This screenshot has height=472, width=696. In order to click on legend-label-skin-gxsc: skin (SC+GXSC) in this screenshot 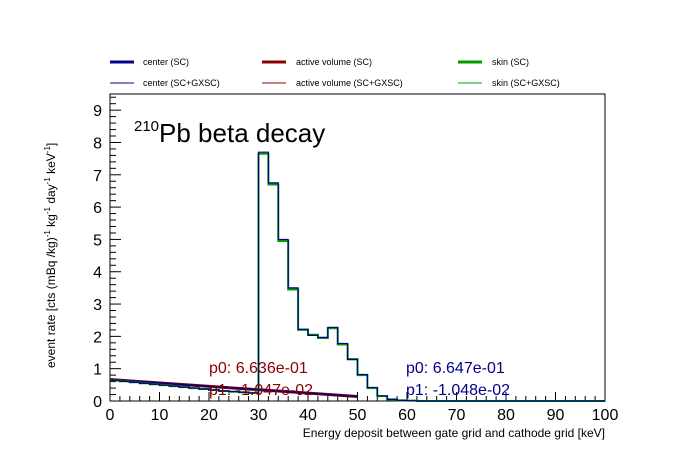, I will do `click(526, 83)`.